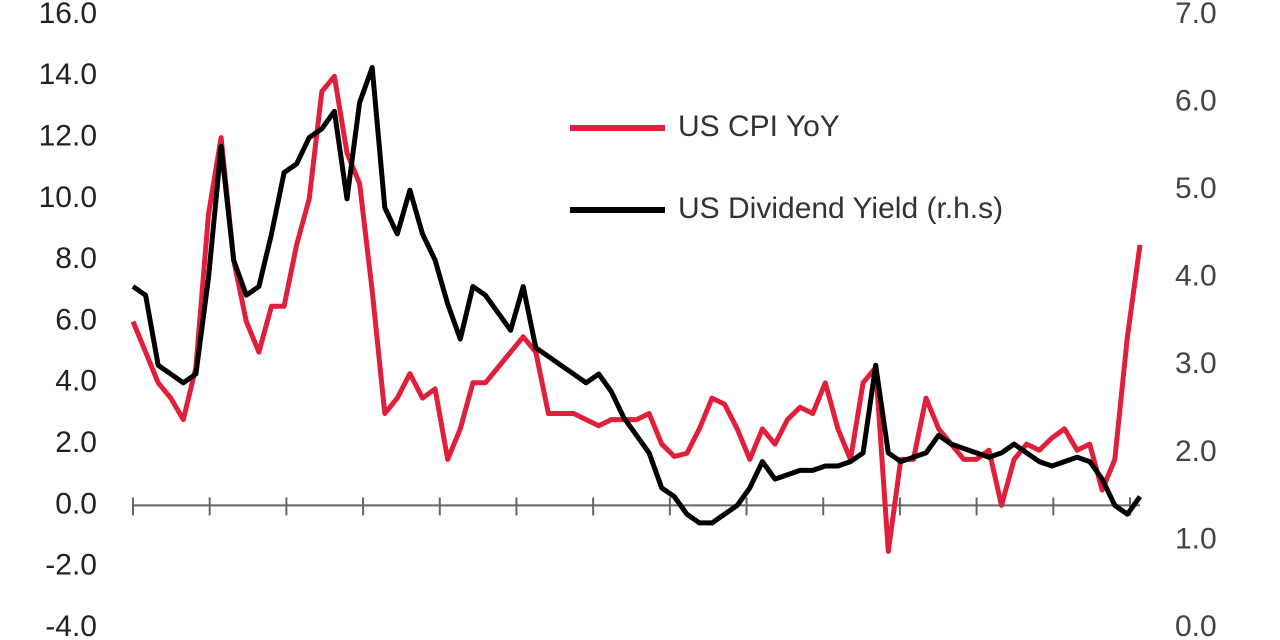  Describe the element at coordinates (1196, 100) in the screenshot. I see `y2-tick-label: 6.0` at that location.